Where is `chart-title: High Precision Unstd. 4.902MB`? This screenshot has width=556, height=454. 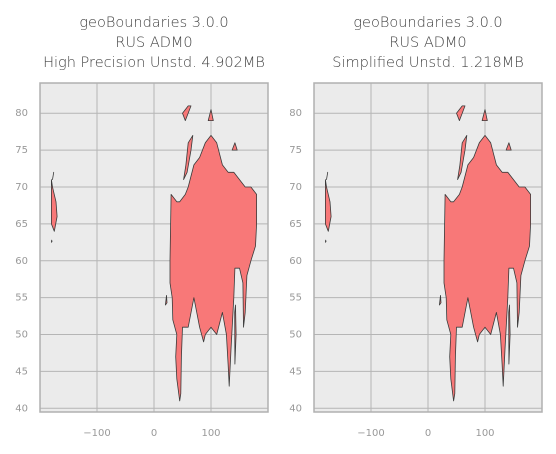
chart-title: High Precision Unstd. 4.902MB is located at coordinates (154, 63).